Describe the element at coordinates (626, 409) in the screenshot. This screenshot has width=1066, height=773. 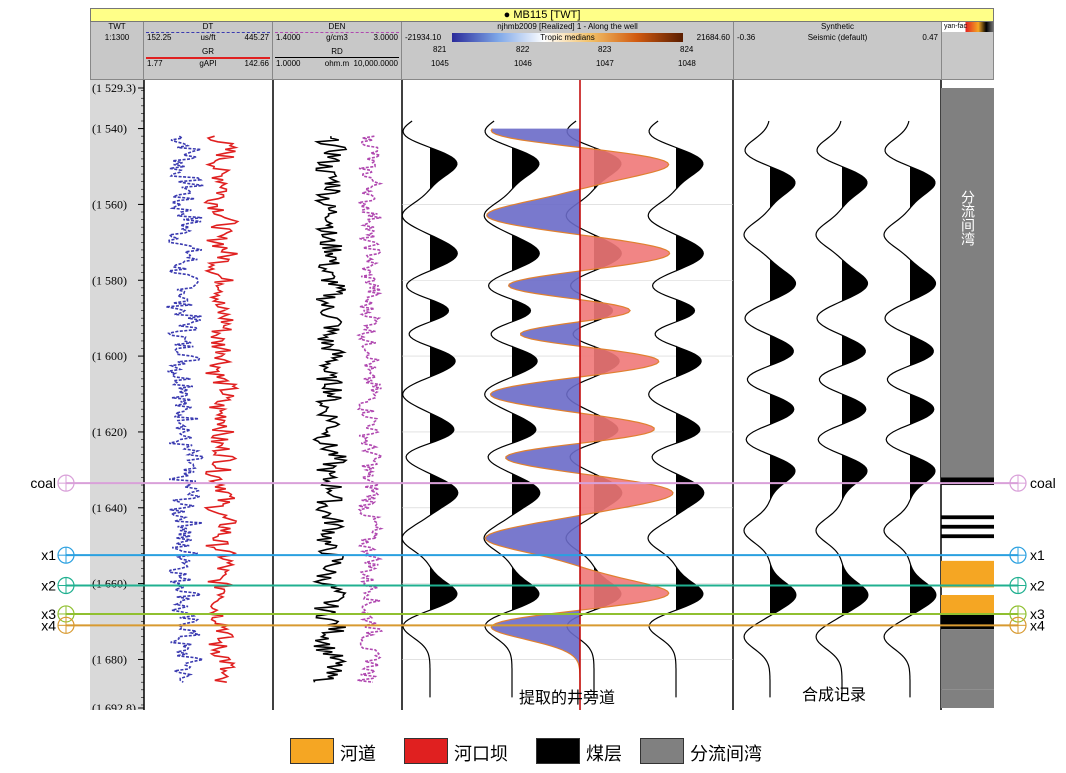
I see `extracted-trace-peak-fill` at that location.